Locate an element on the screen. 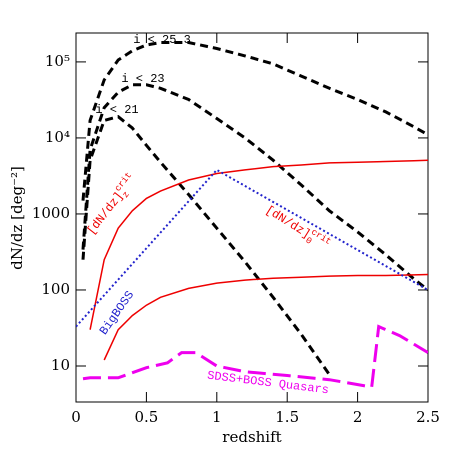 This screenshot has height=456, width=452. series-label-text: i < 21 is located at coordinates (116, 110).